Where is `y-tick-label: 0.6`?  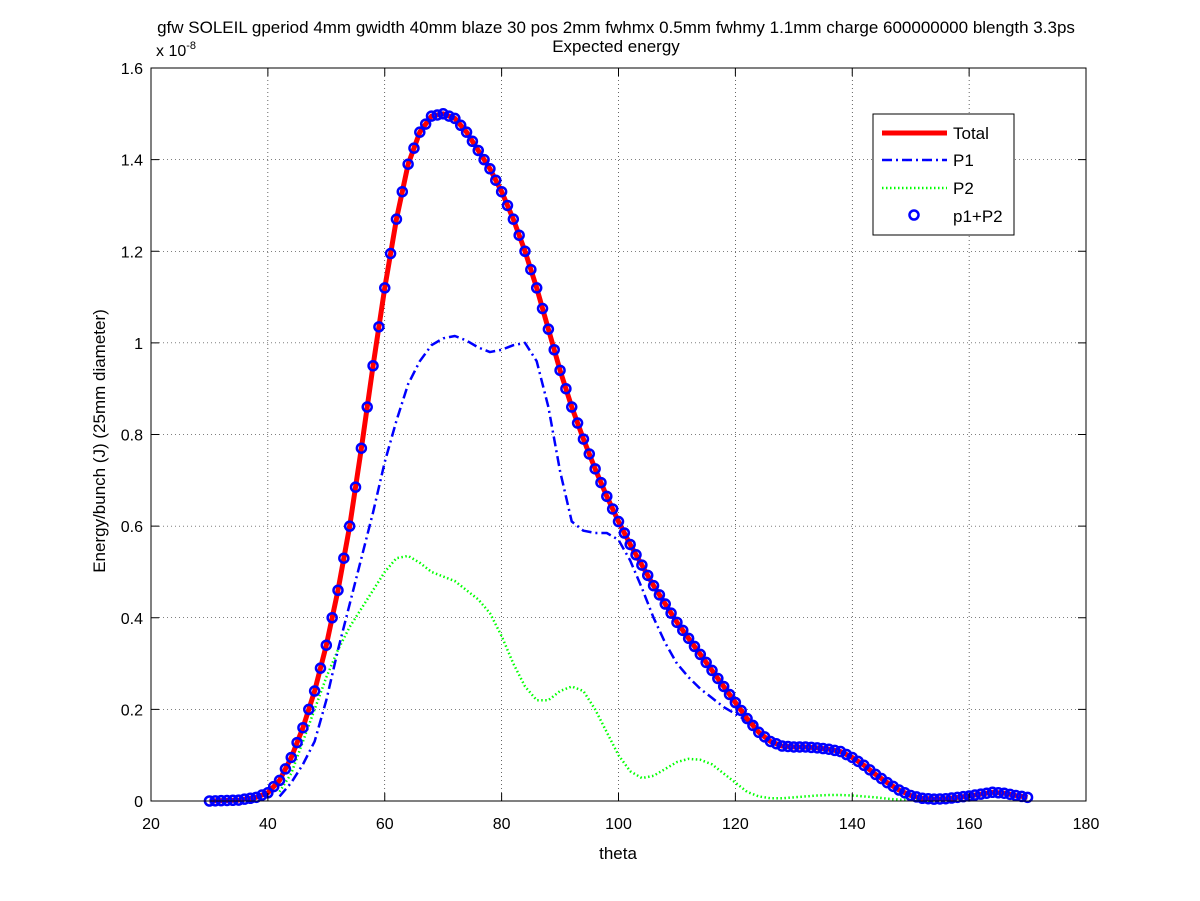
y-tick-label: 0.6 is located at coordinates (132, 527).